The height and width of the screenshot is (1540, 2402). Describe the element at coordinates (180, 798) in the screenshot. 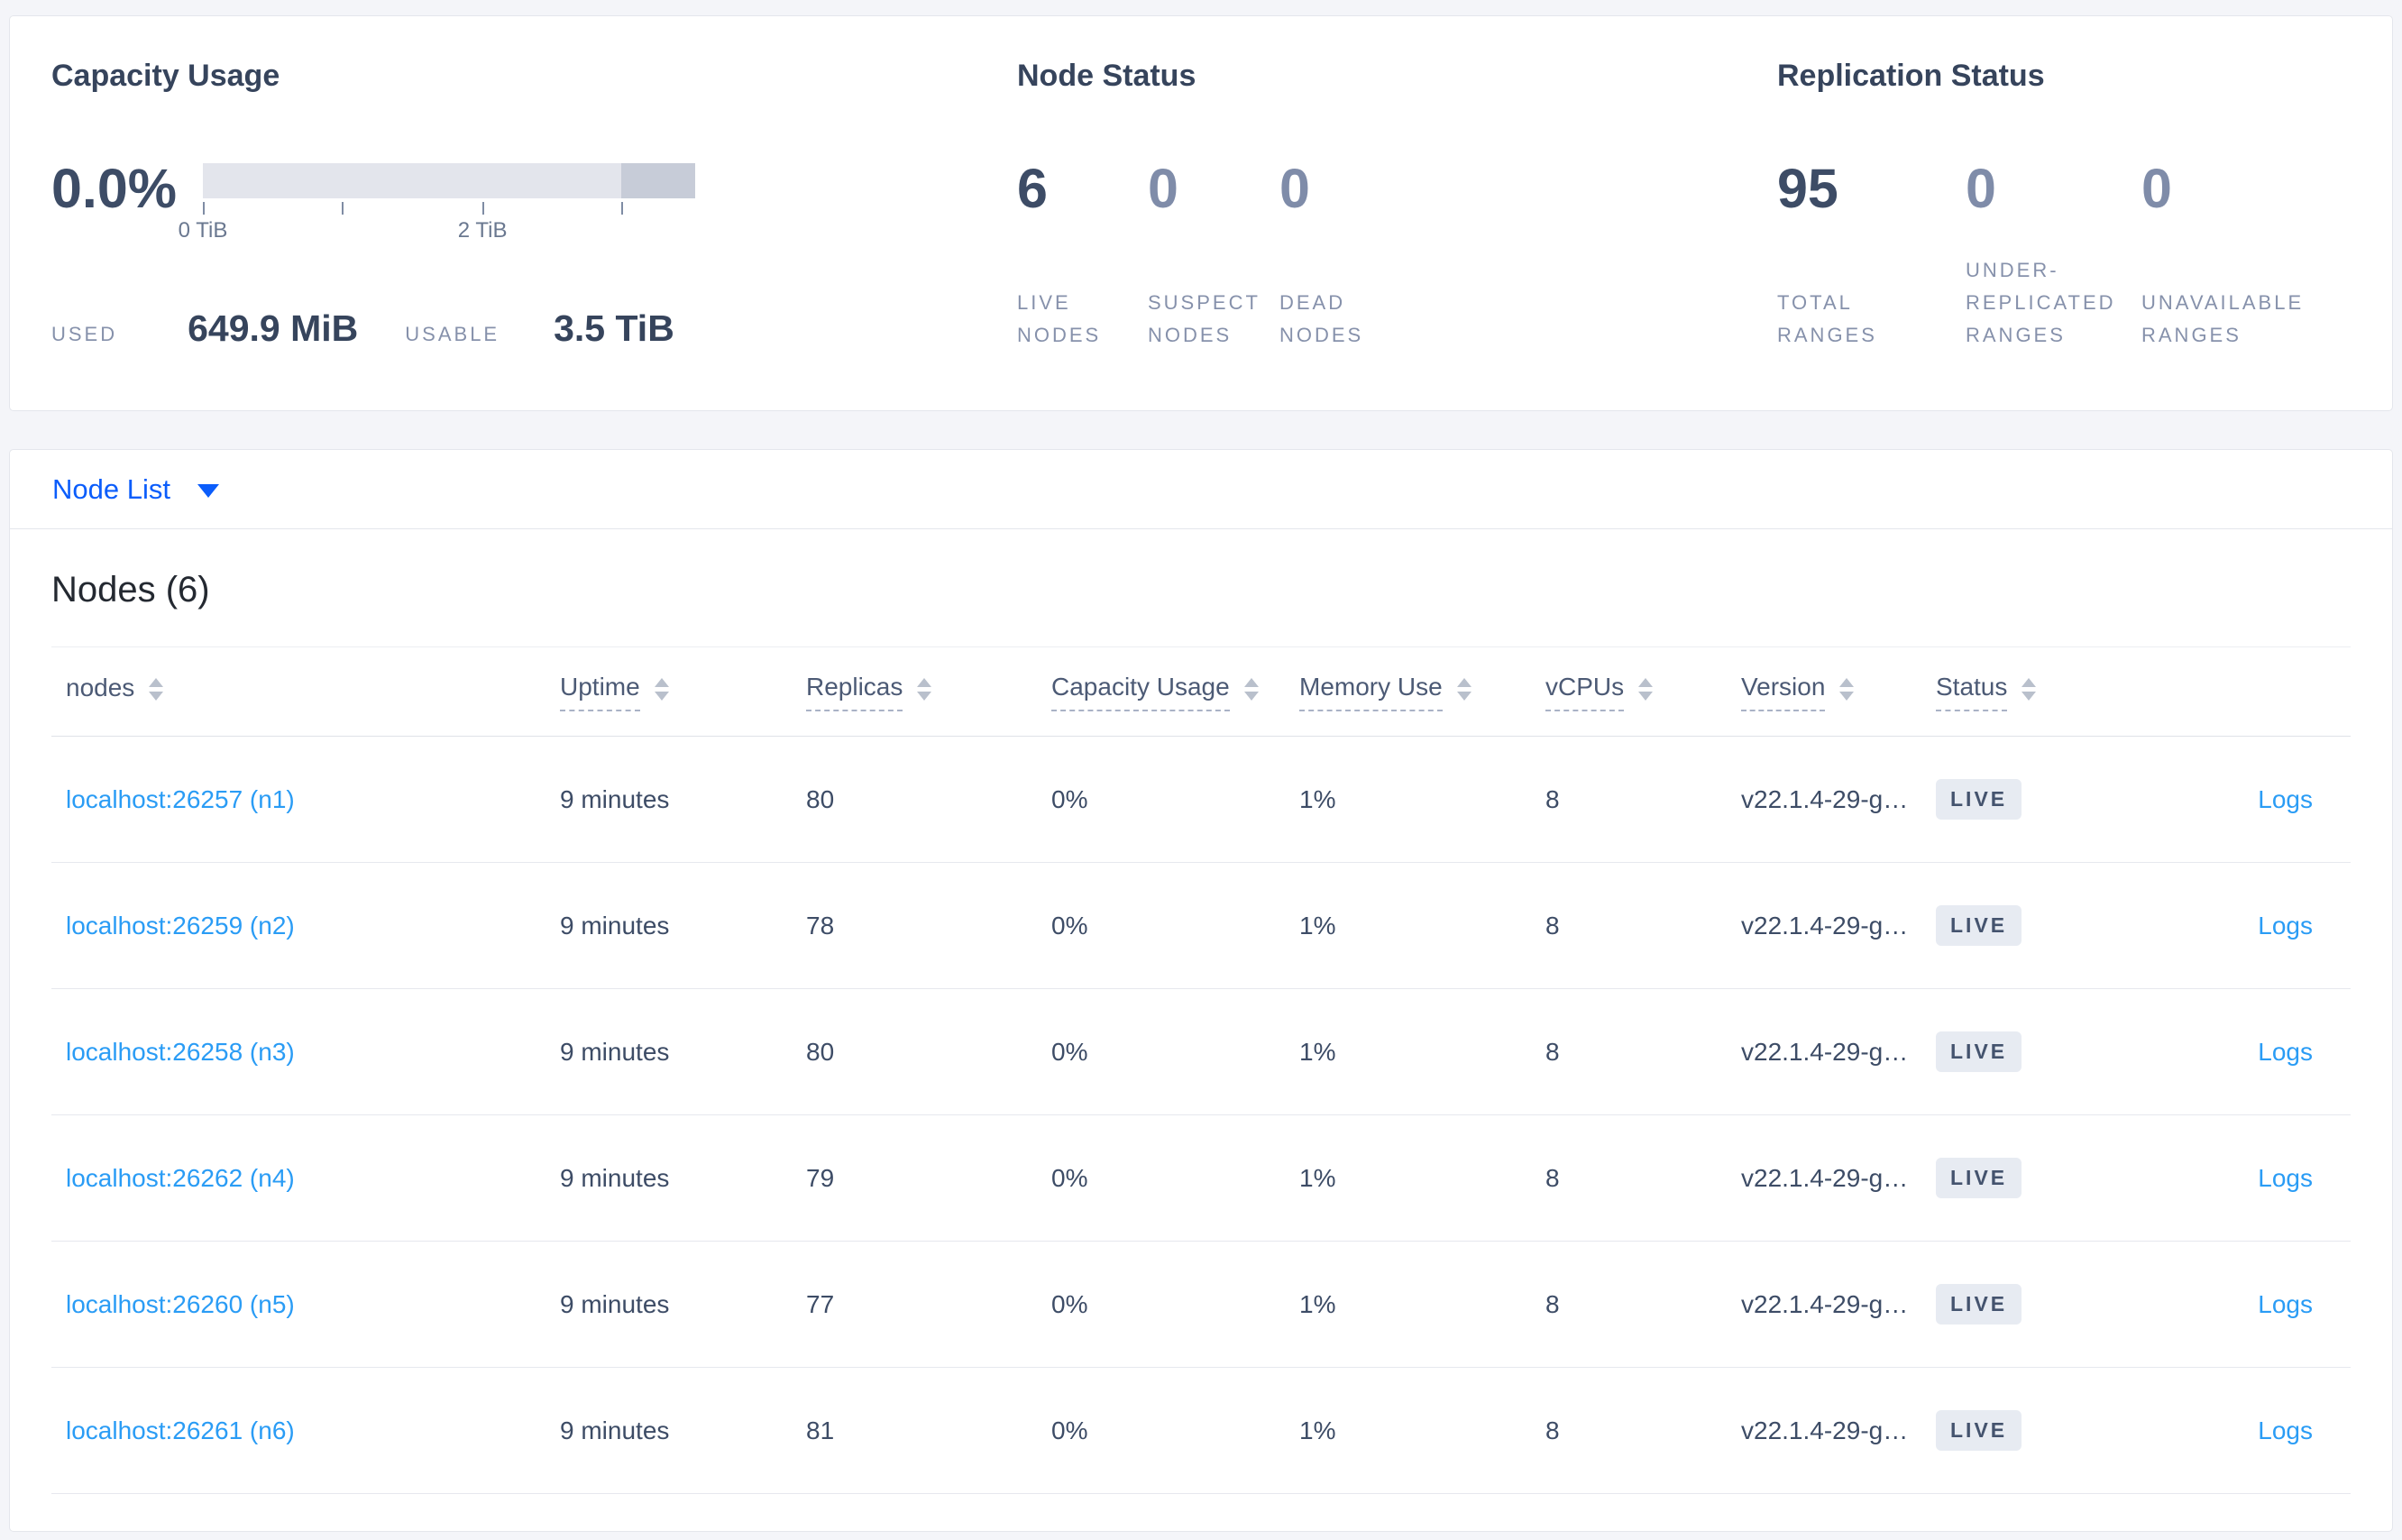

I see `node-address-link: localhost:26257 (n1)` at that location.